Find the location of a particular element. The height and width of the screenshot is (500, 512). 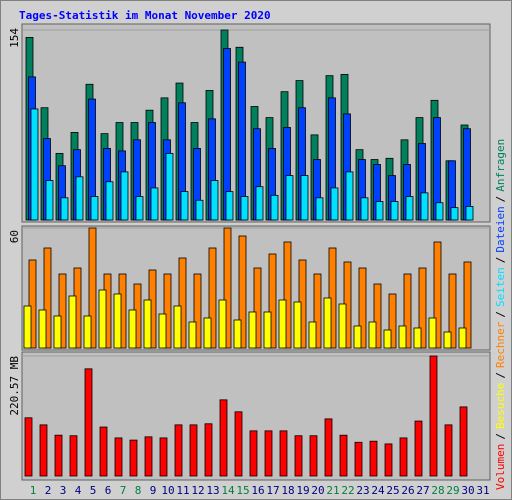

x-tick-label: 20 is located at coordinates (317, 490).